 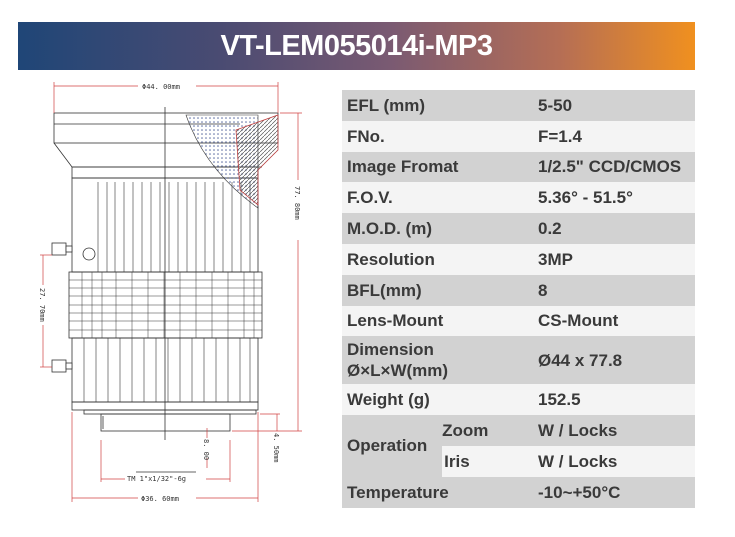 I want to click on lock-screws, so click(x=62, y=307).